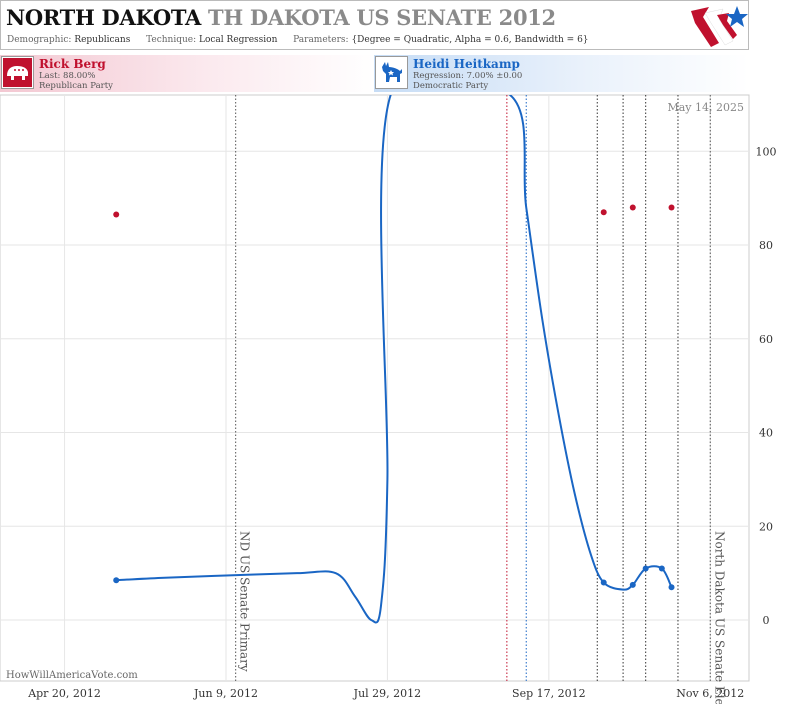 This screenshot has height=704, width=789. What do you see at coordinates (468, 76) in the screenshot?
I see `candidate-stat-dem: Regression: 7.00% ±0.00` at bounding box center [468, 76].